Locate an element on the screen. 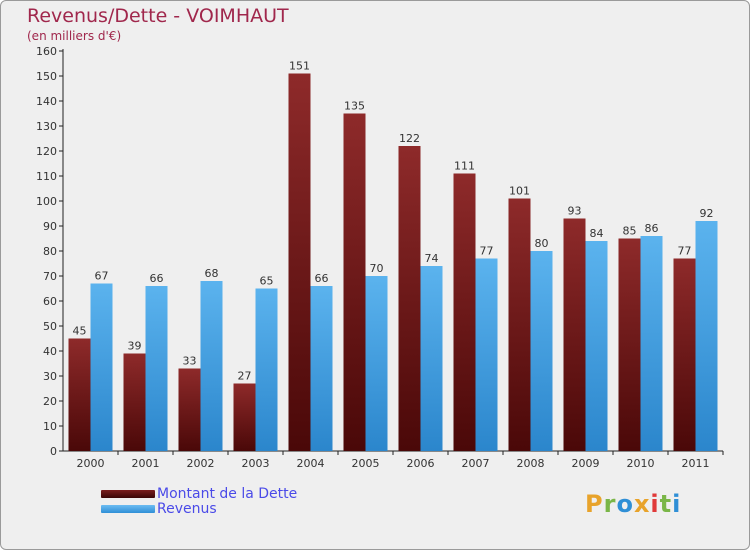 Image resolution: width=750 pixels, height=550 pixels. debt-value-label: 122 is located at coordinates (409, 138).